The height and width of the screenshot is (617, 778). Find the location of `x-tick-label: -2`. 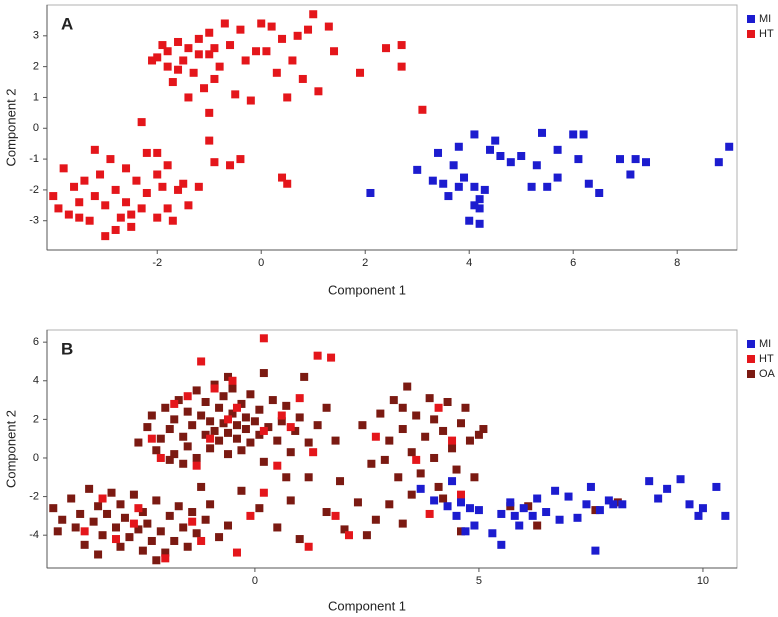

x-tick-label: -2 is located at coordinates (157, 263).